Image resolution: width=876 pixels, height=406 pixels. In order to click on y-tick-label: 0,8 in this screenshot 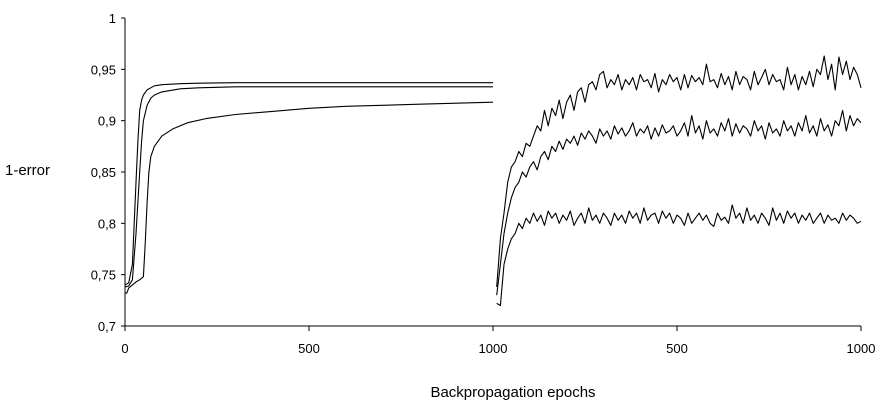, I will do `click(107, 223)`.